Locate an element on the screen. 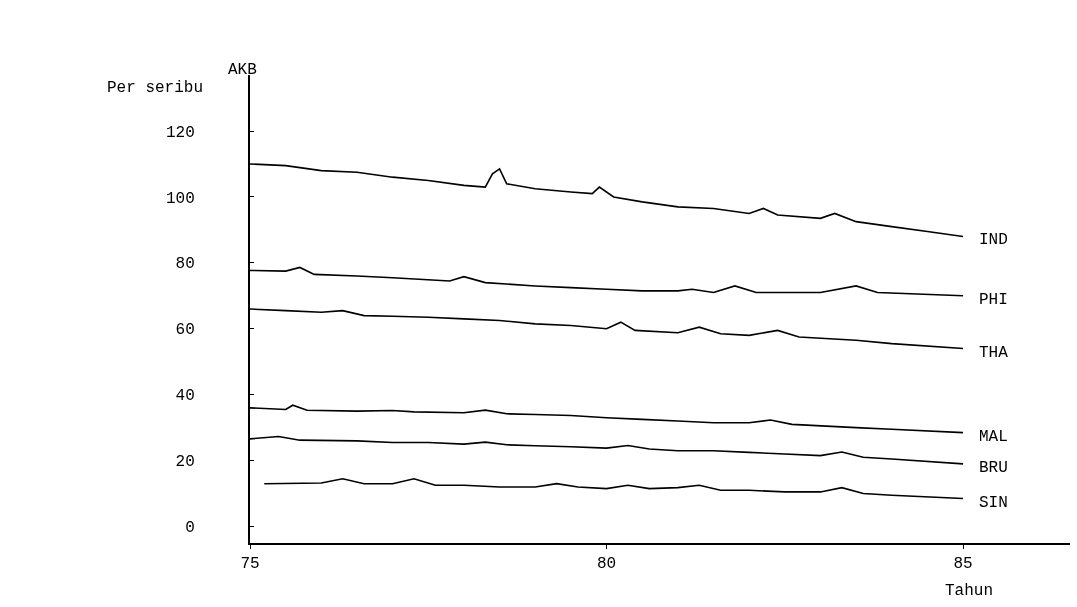 The width and height of the screenshot is (1077, 607). series-label: IND is located at coordinates (993, 240).